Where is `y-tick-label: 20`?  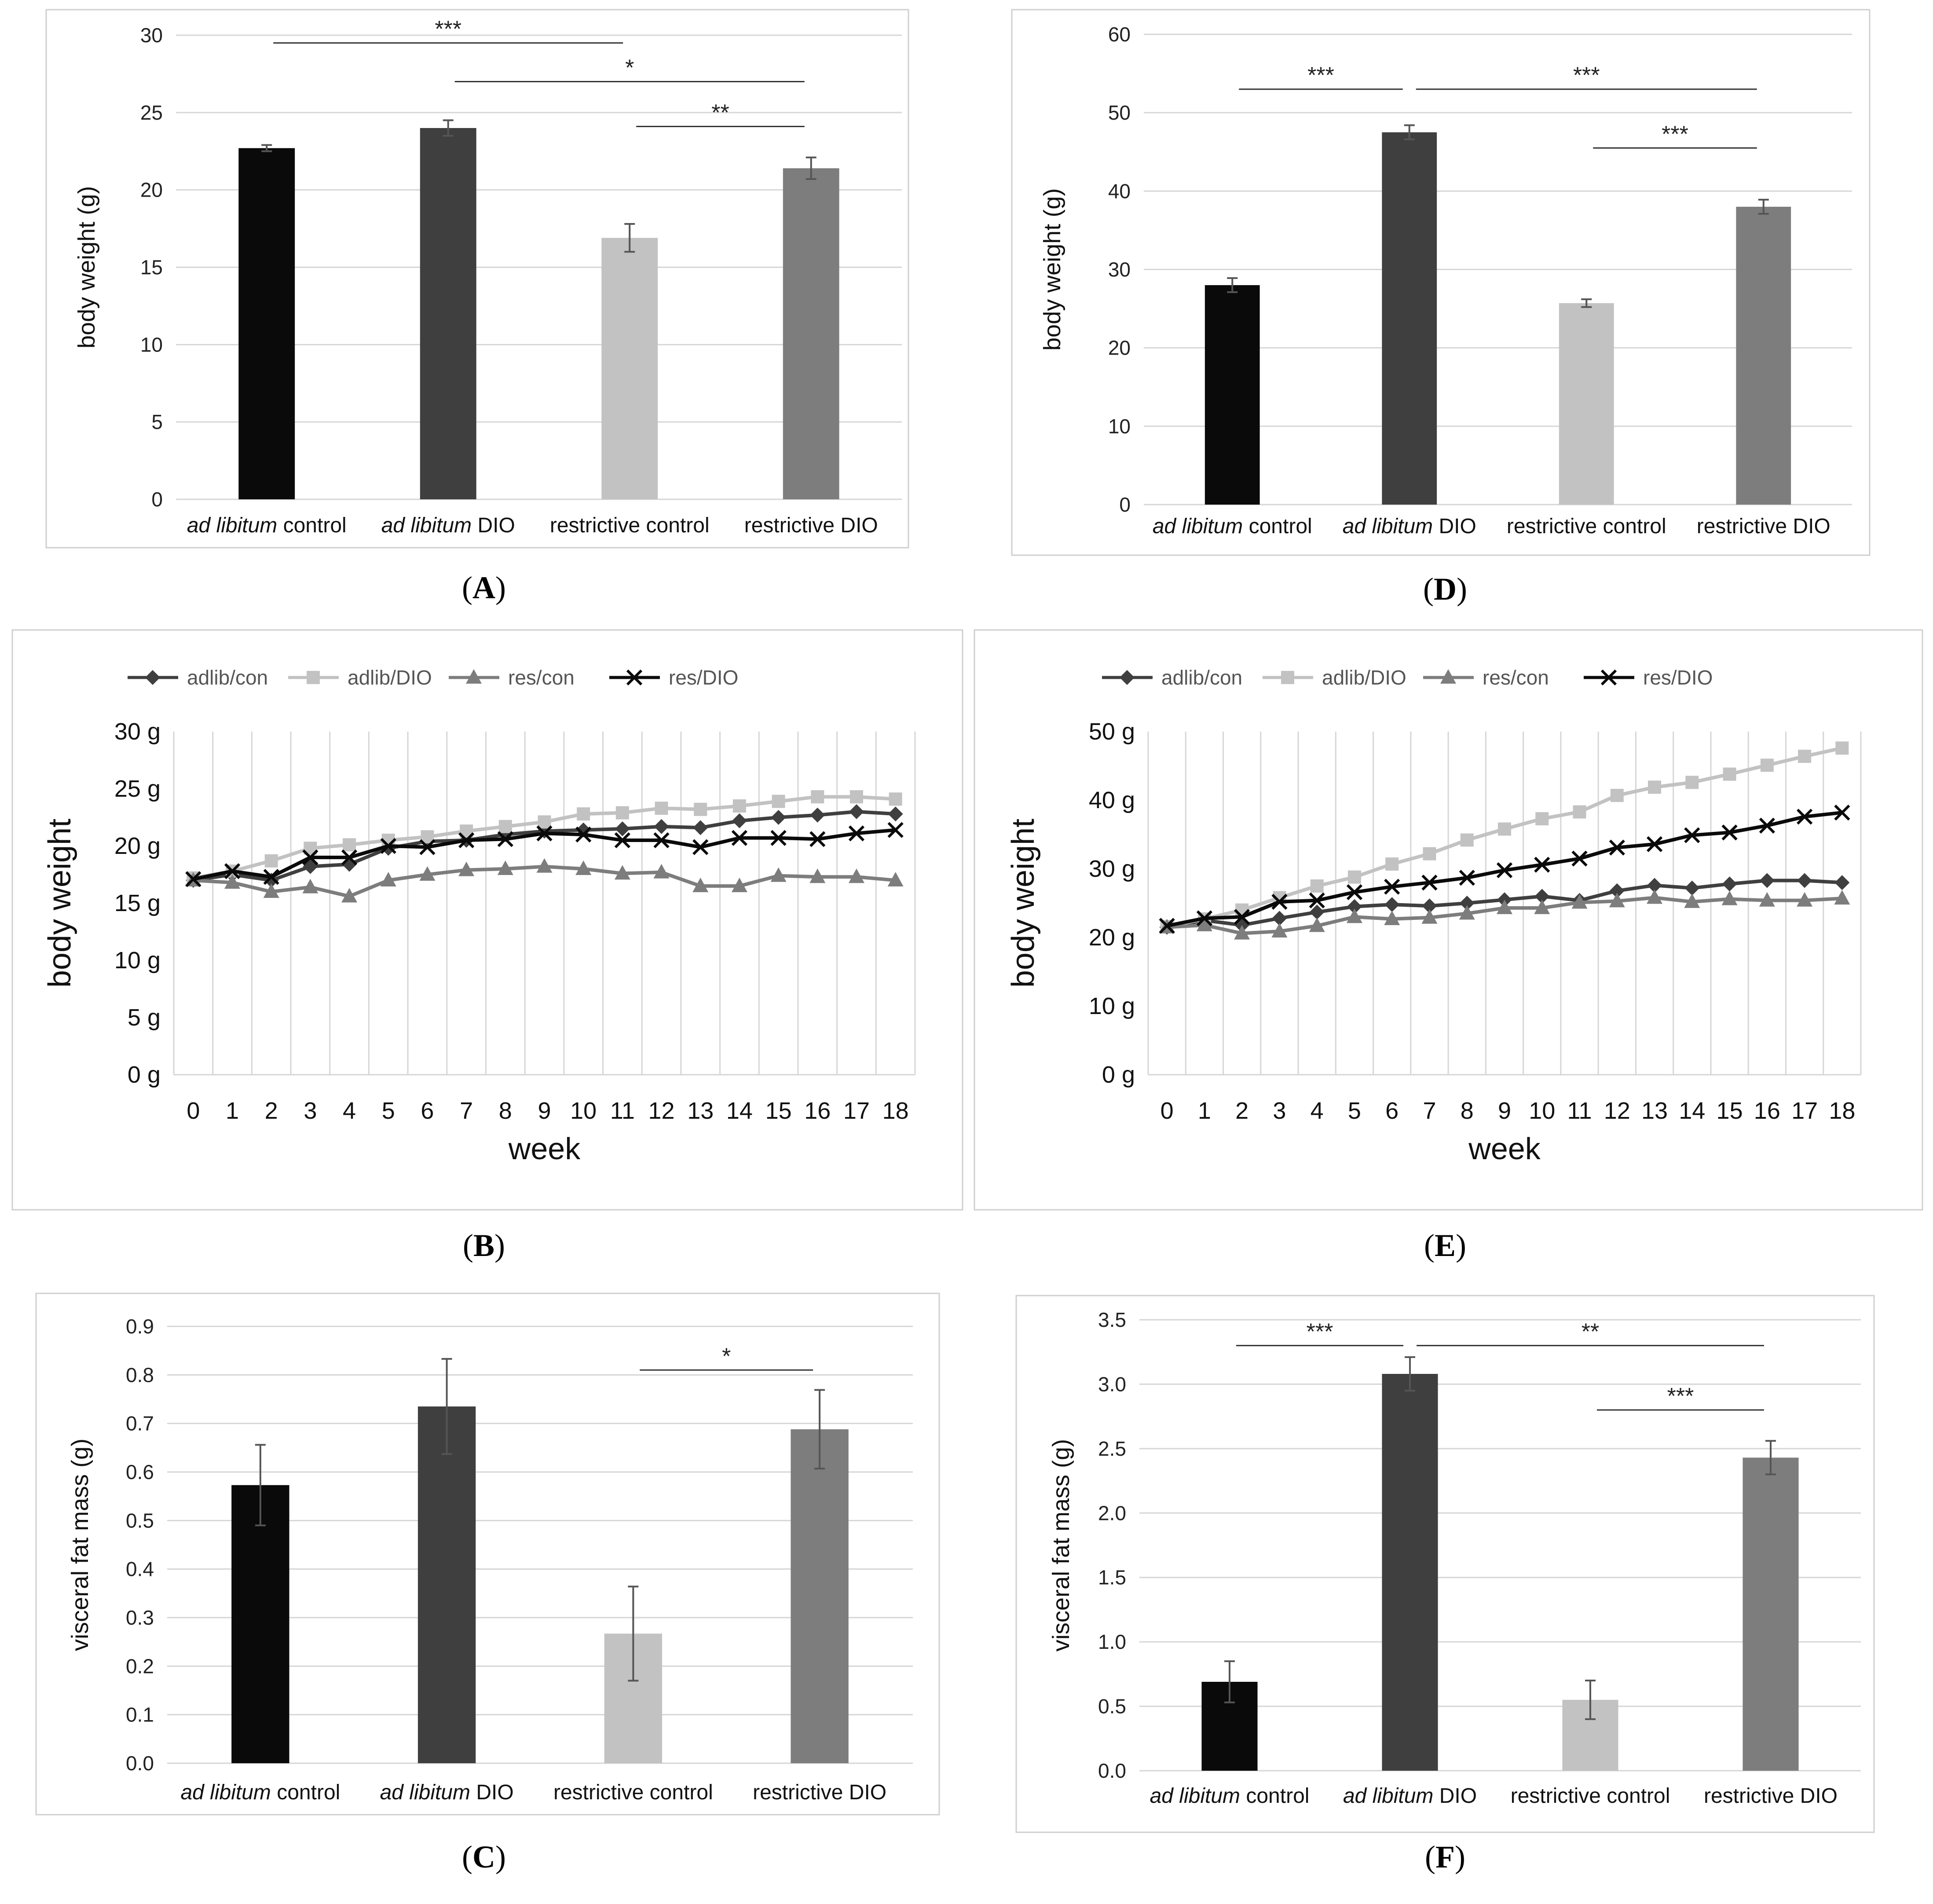 y-tick-label: 20 is located at coordinates (151, 190).